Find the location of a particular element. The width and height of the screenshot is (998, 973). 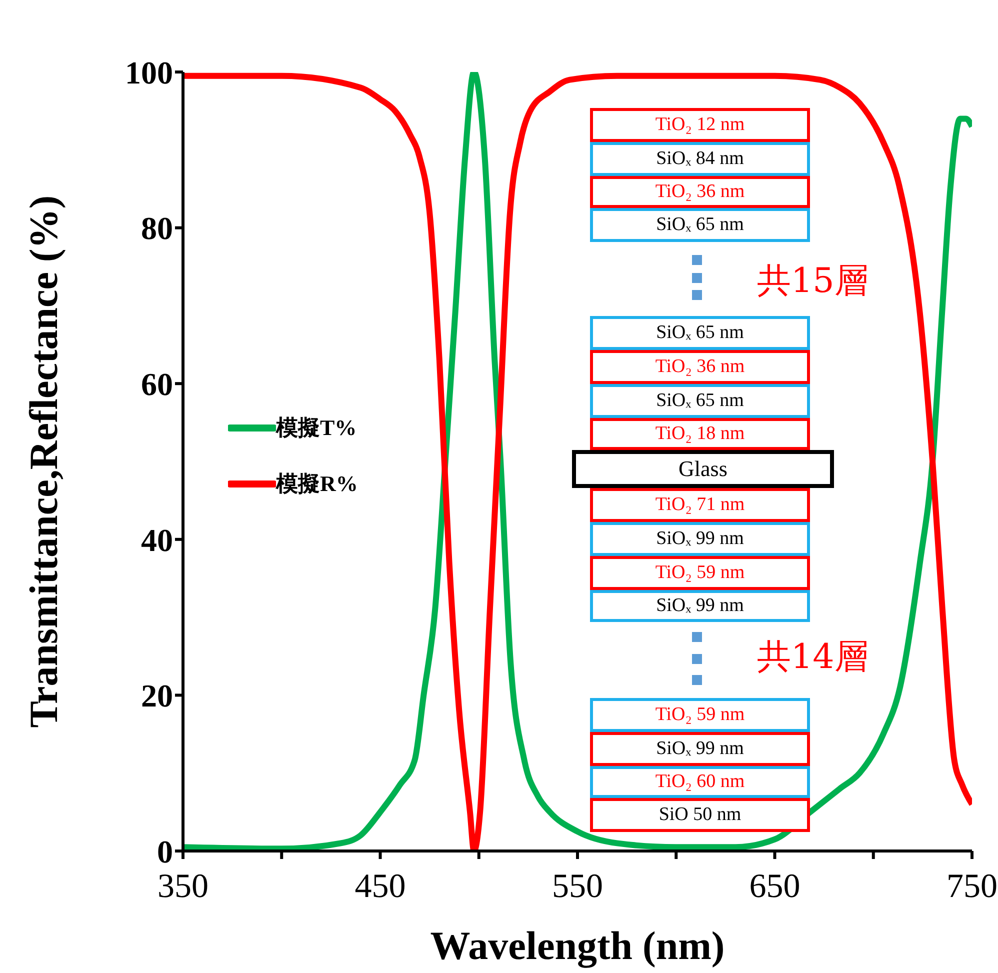

annotation: 共14層 is located at coordinates (812, 657).